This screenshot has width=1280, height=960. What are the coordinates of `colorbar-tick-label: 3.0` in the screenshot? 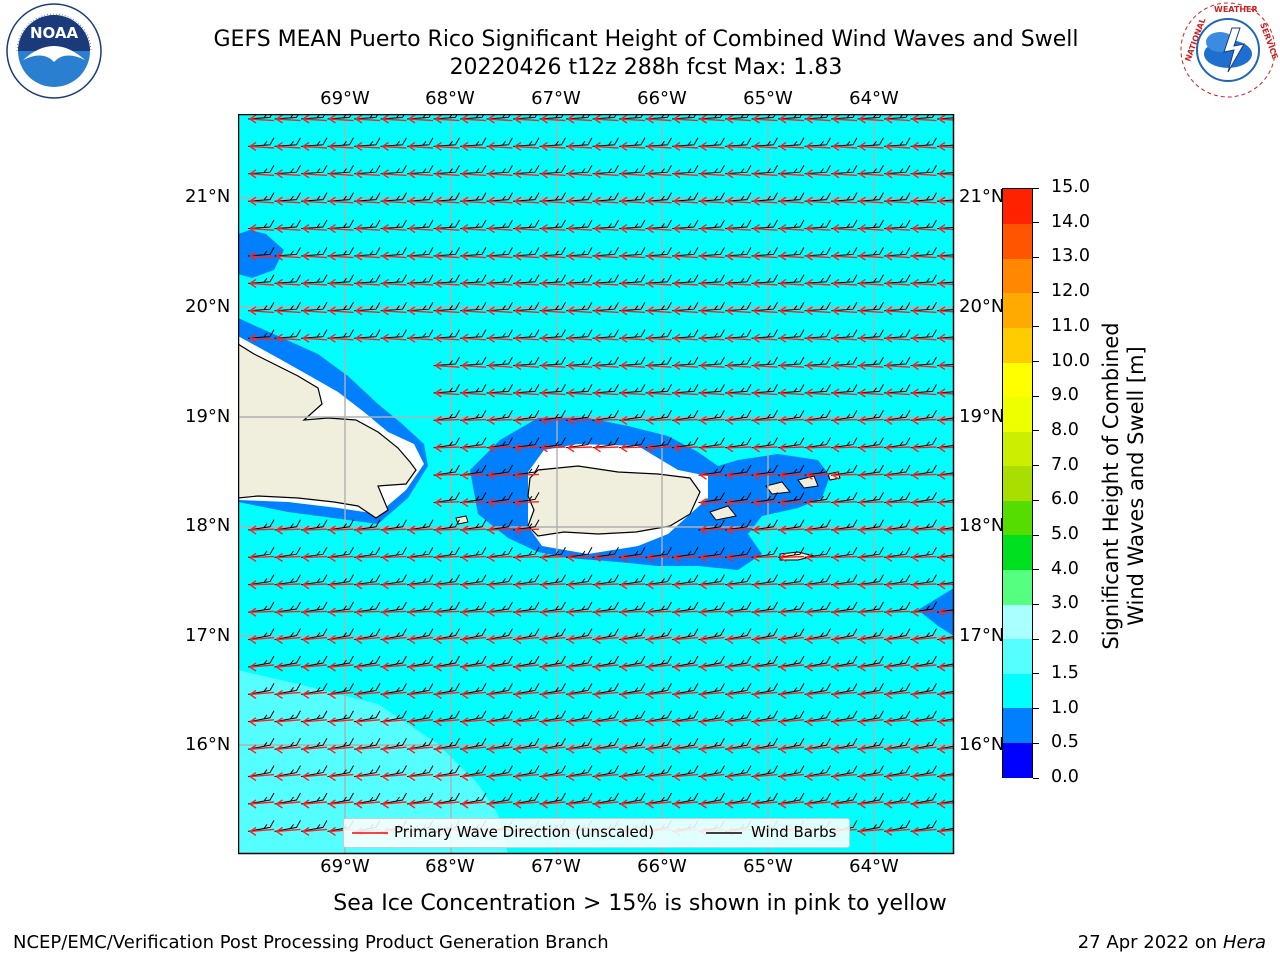 It's located at (1065, 603).